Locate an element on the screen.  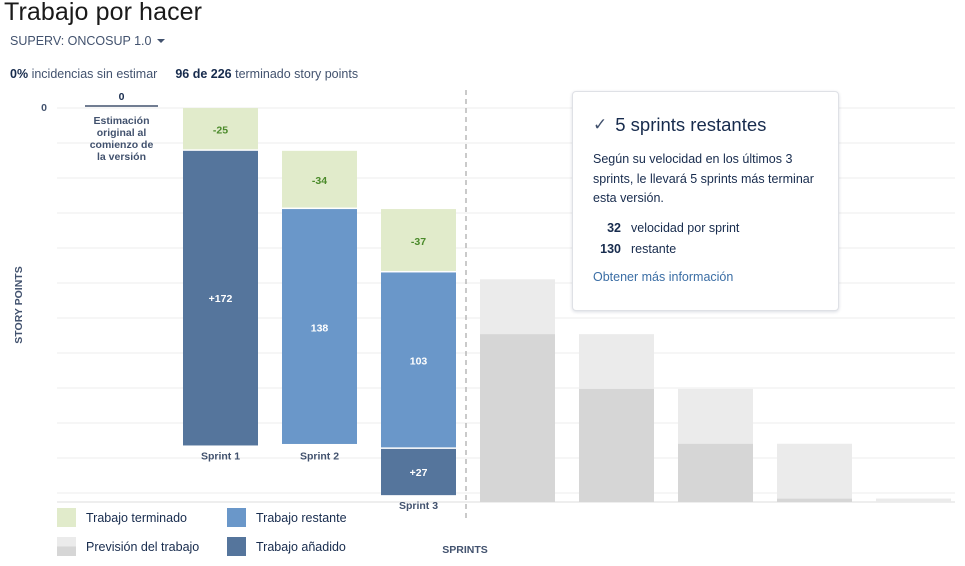
legend-swatch-remaining is located at coordinates (236, 517).